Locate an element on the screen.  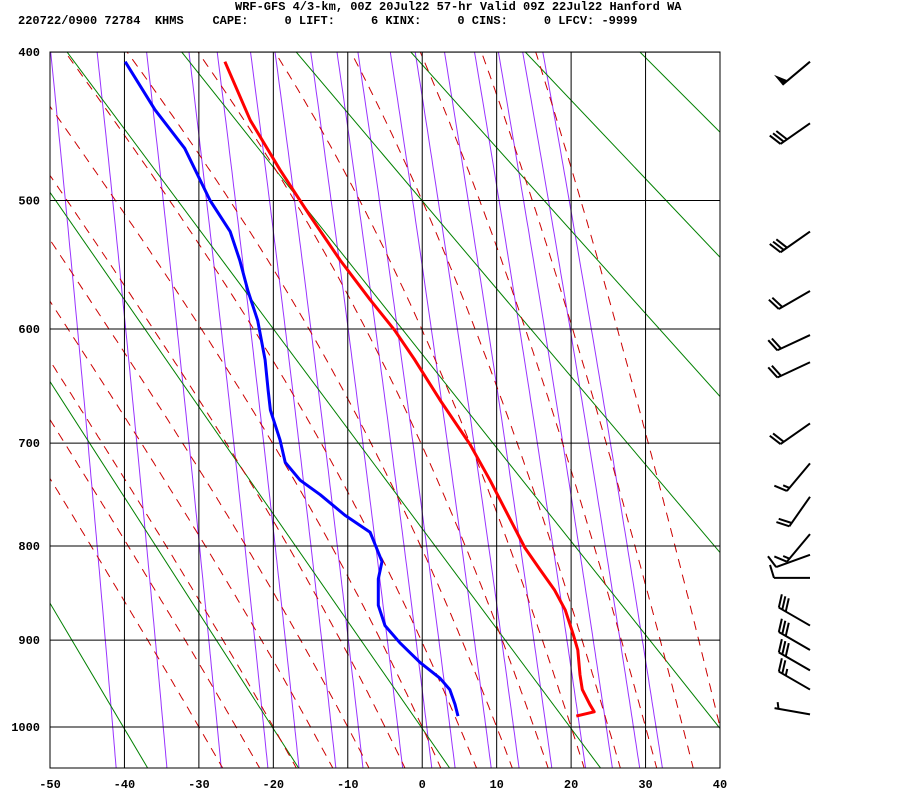
kinx-label: KINX: is located at coordinates (403, 21).